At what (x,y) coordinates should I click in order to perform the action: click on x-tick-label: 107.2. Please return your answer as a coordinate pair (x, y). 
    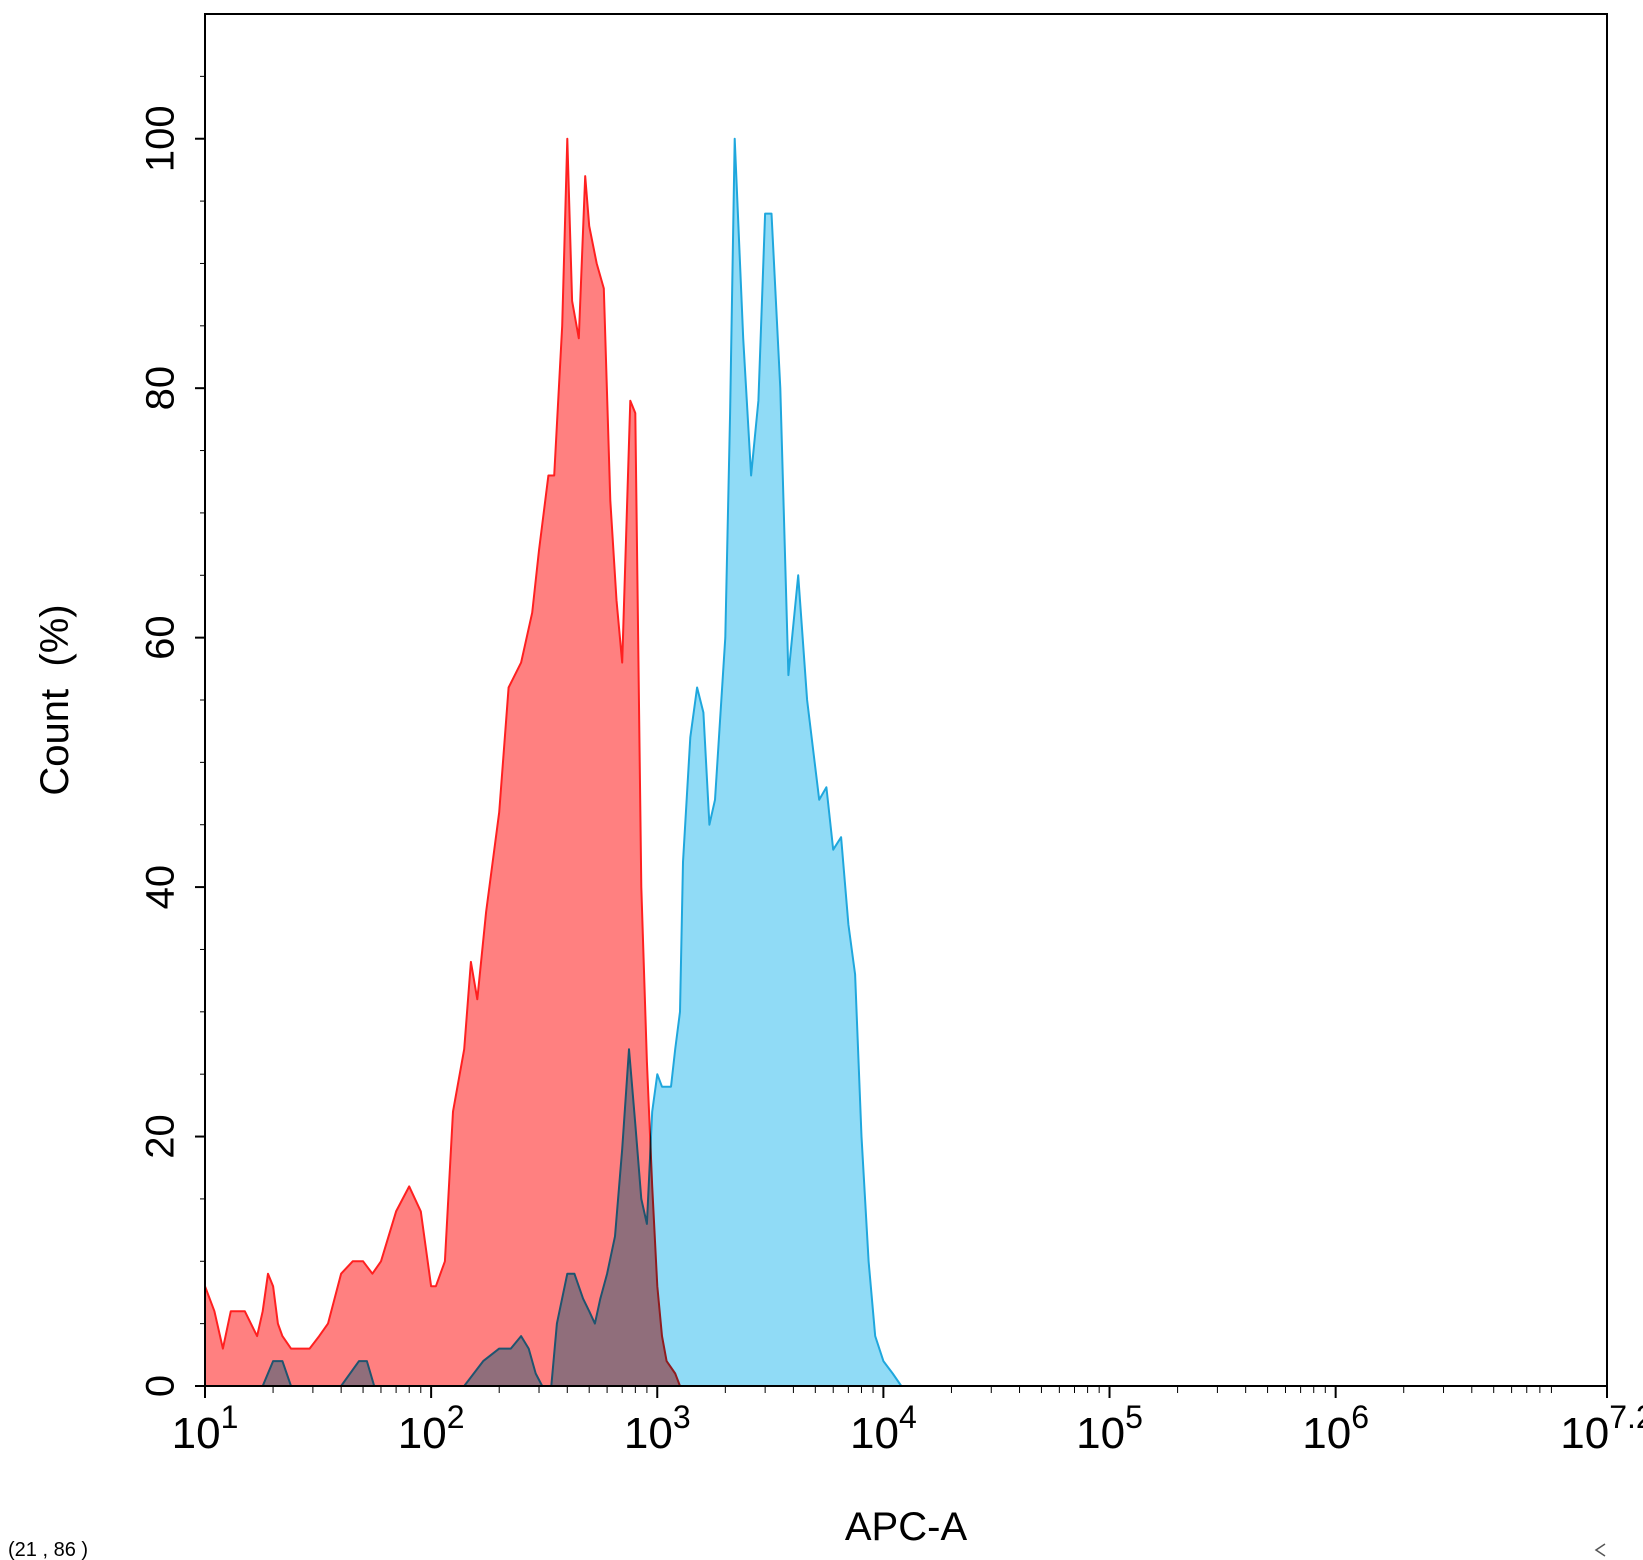
    Looking at the image, I should click on (1601, 1428).